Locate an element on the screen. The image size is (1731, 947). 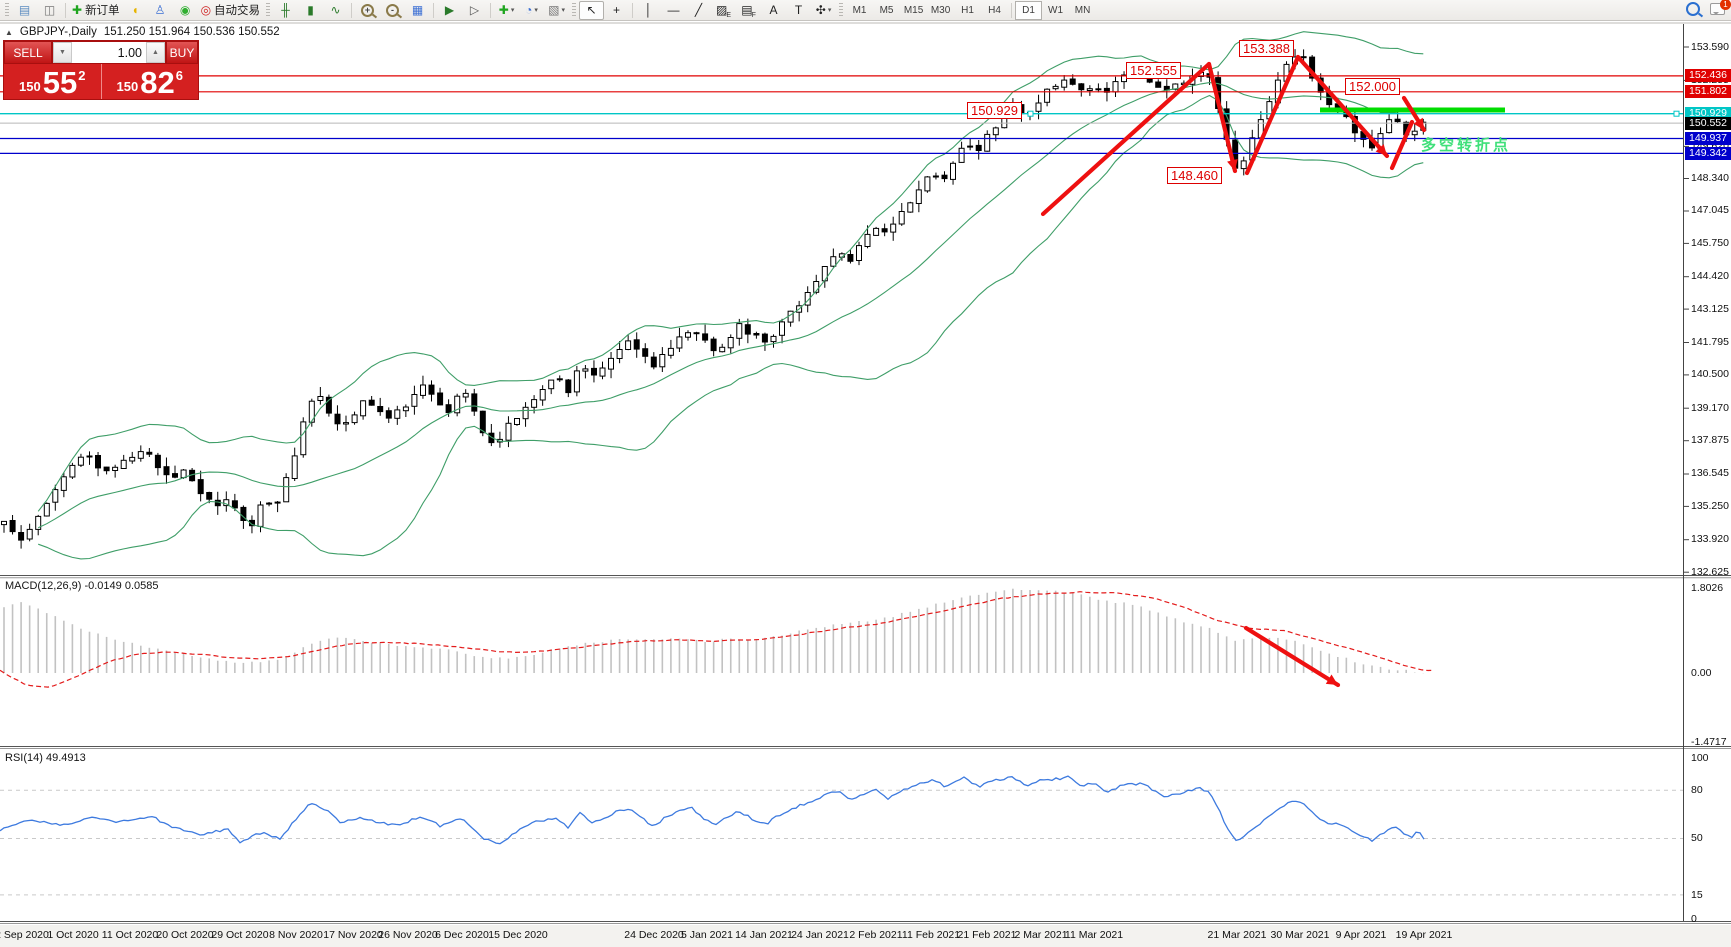
new-chart-icon: ▤ is located at coordinates (24, 10).